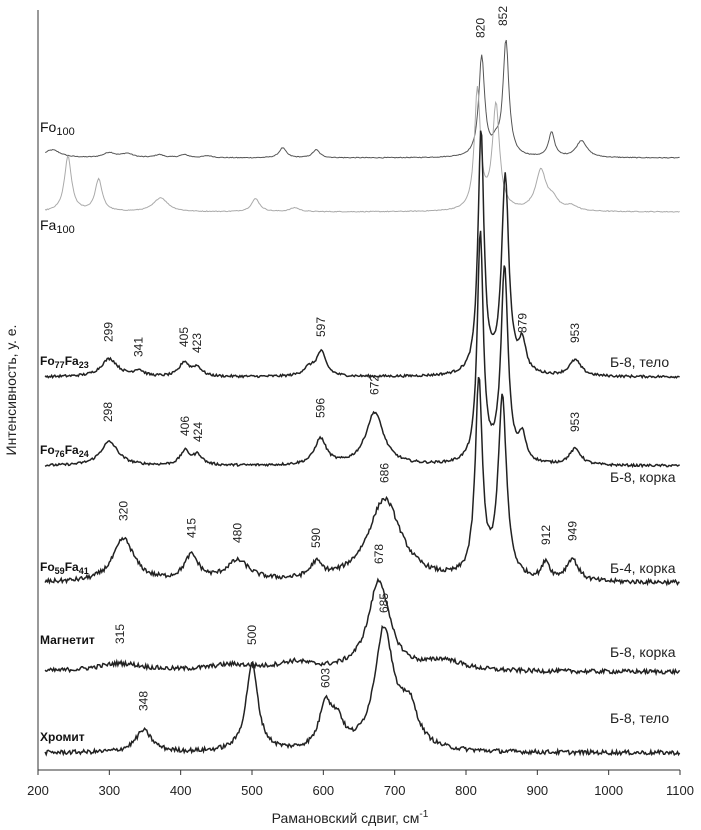 Image resolution: width=701 pixels, height=830 pixels. I want to click on peak-label-4-4: 686, so click(385, 473).